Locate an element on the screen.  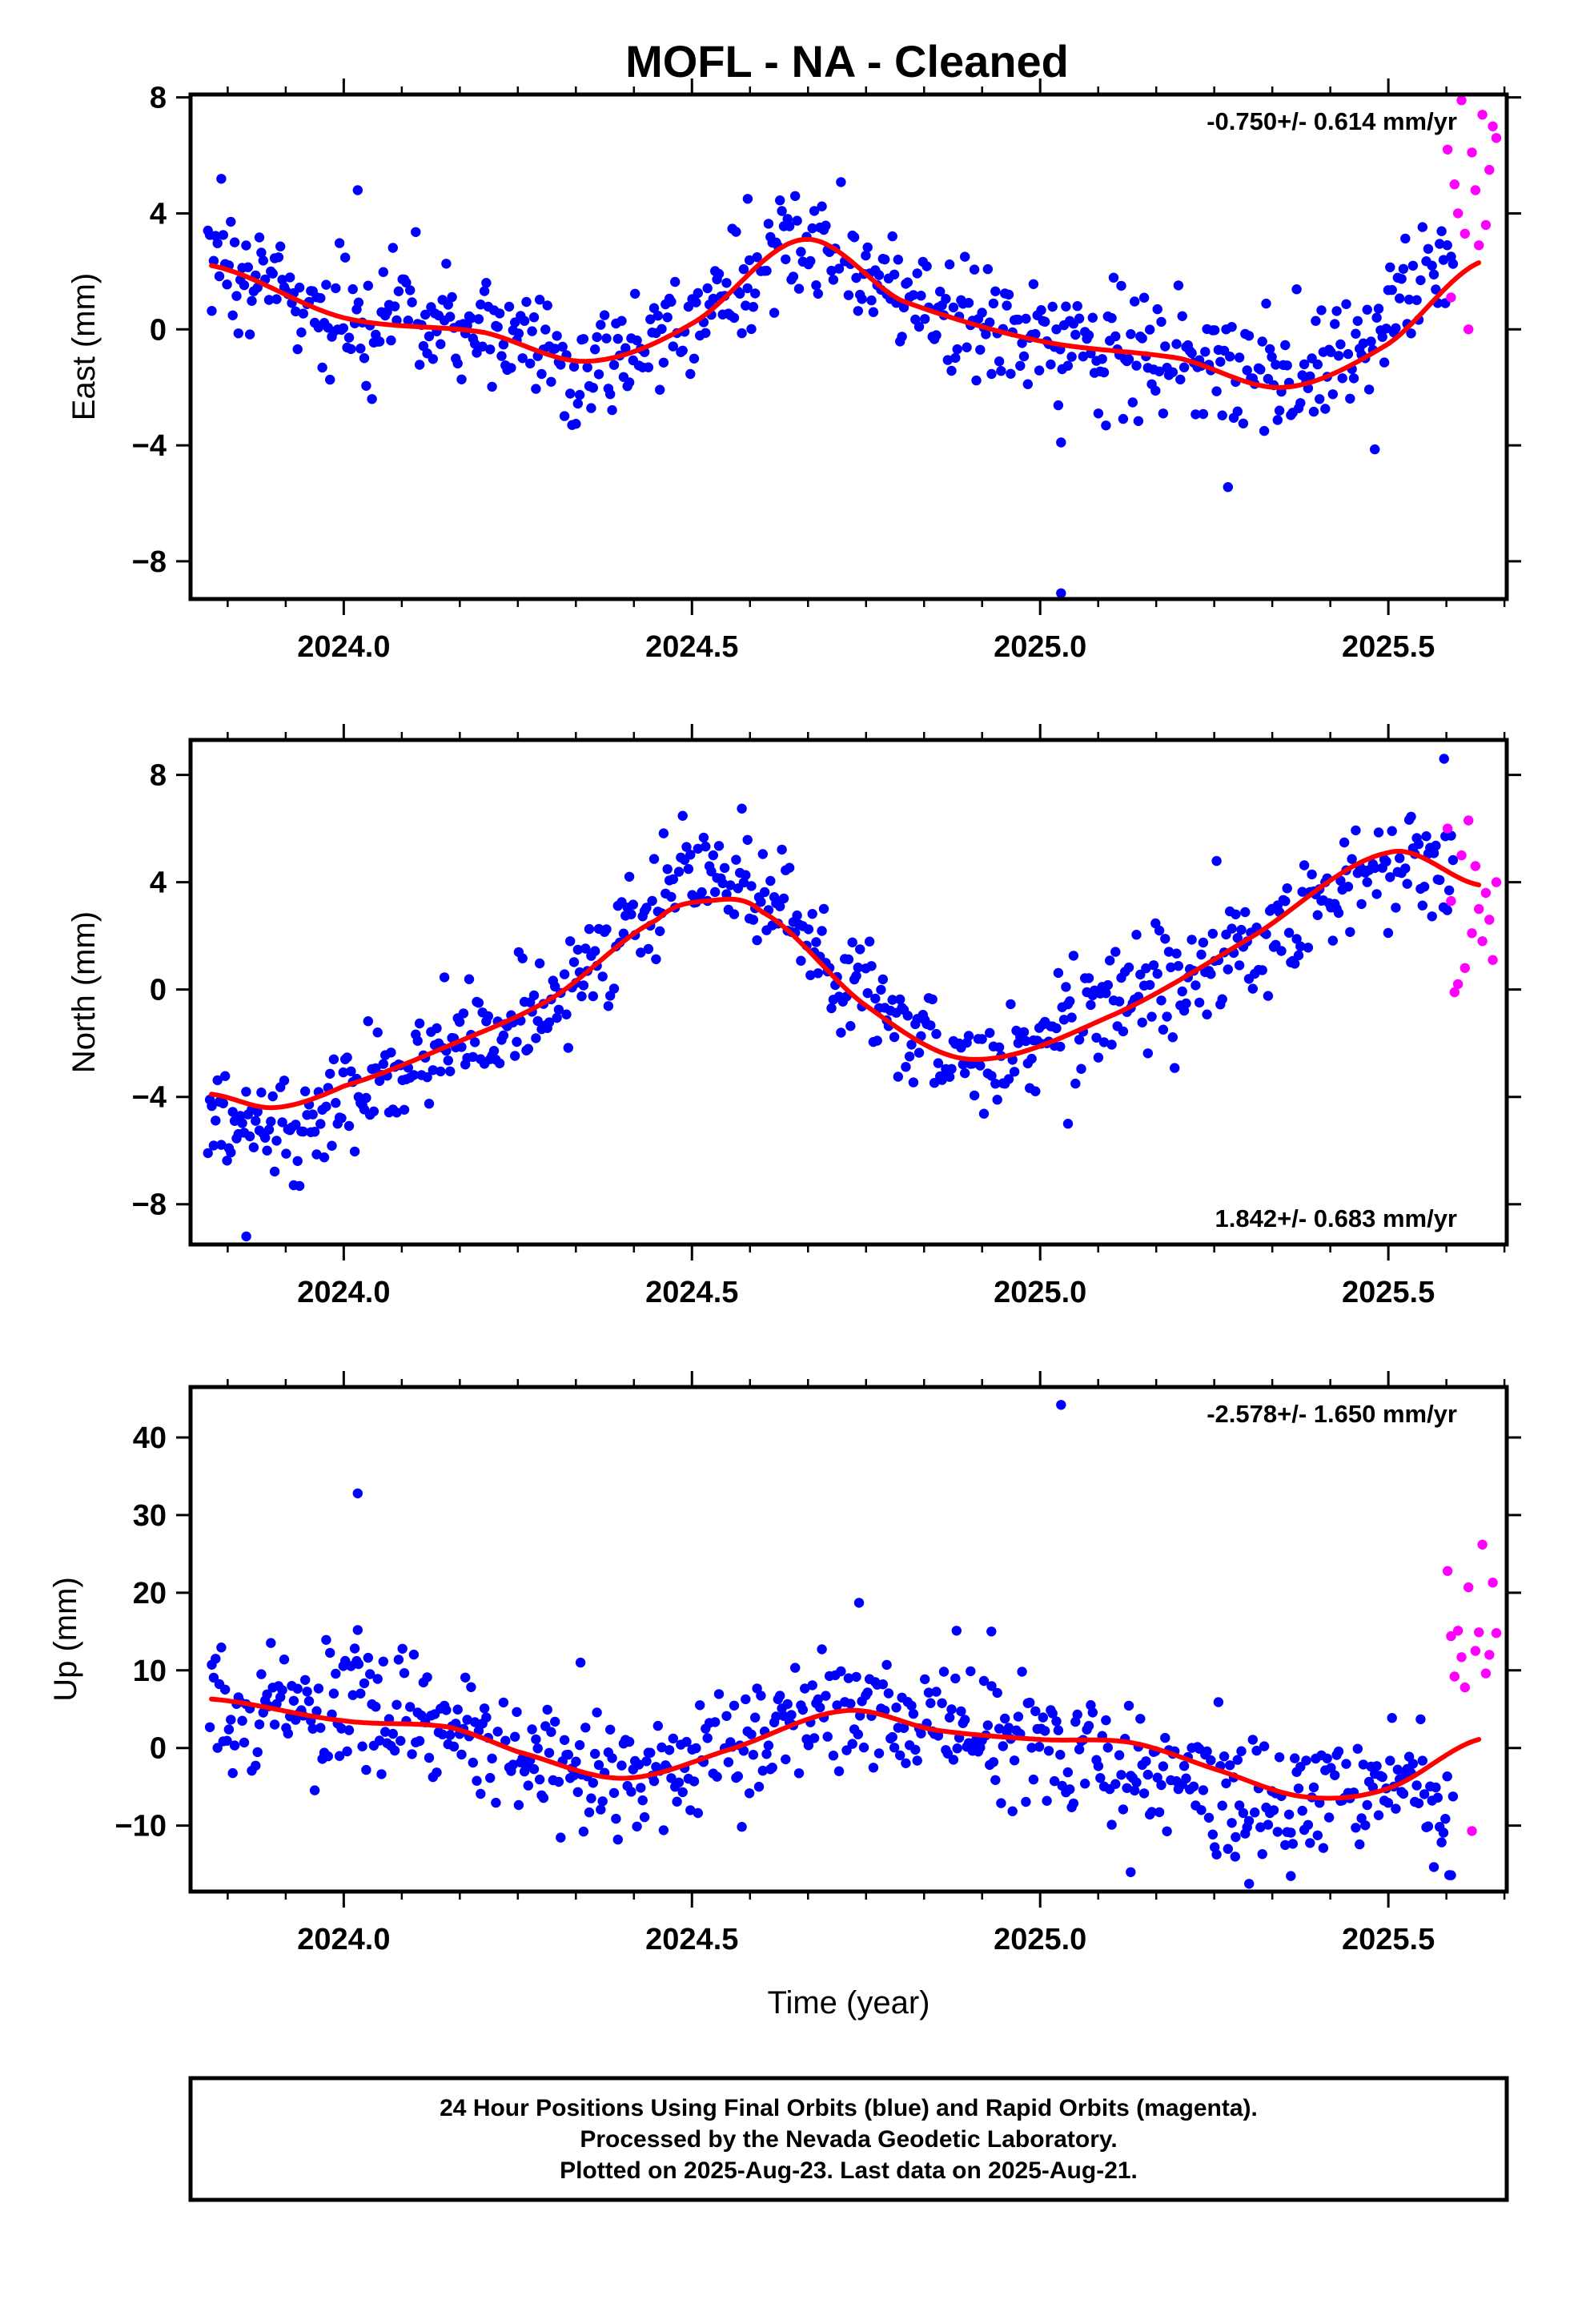
x-tick-label: 2025.5 is located at coordinates (1388, 1292).